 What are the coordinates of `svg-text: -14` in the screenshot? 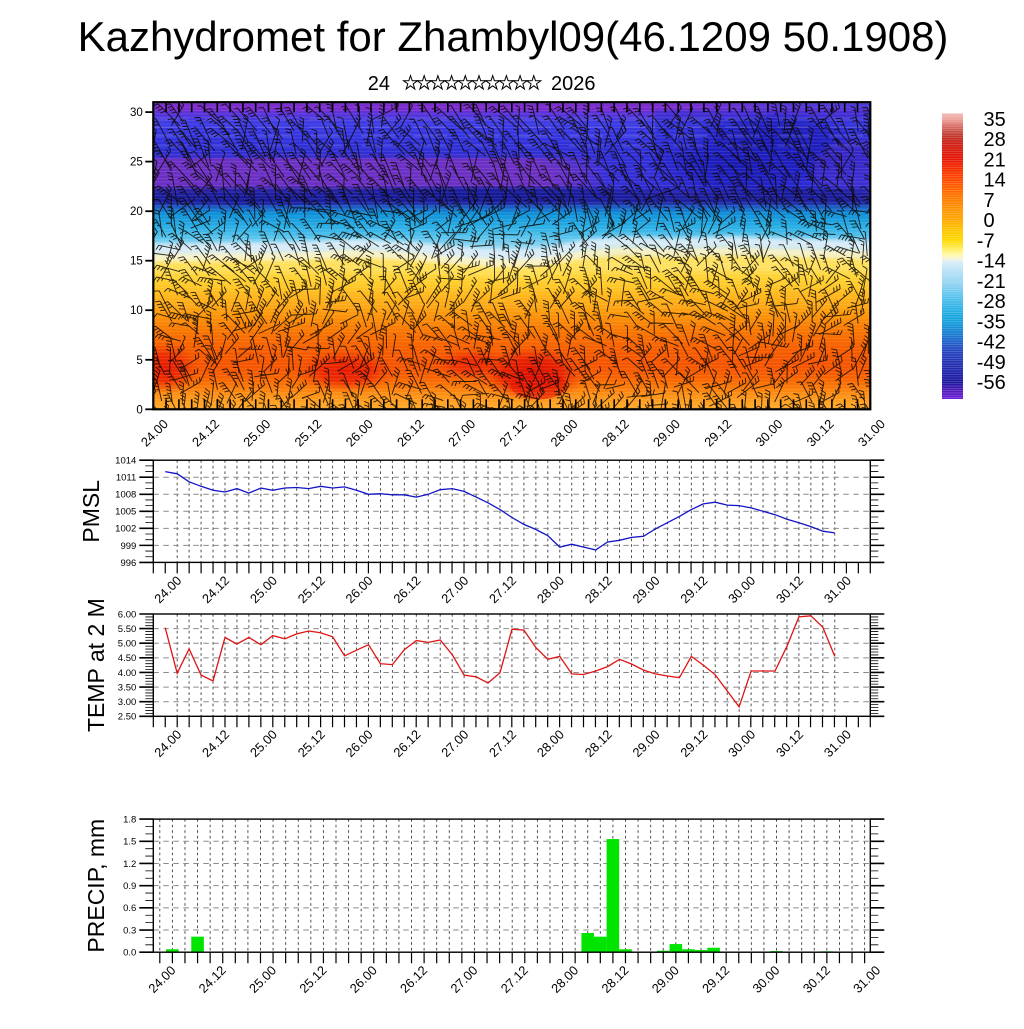 It's located at (991, 262).